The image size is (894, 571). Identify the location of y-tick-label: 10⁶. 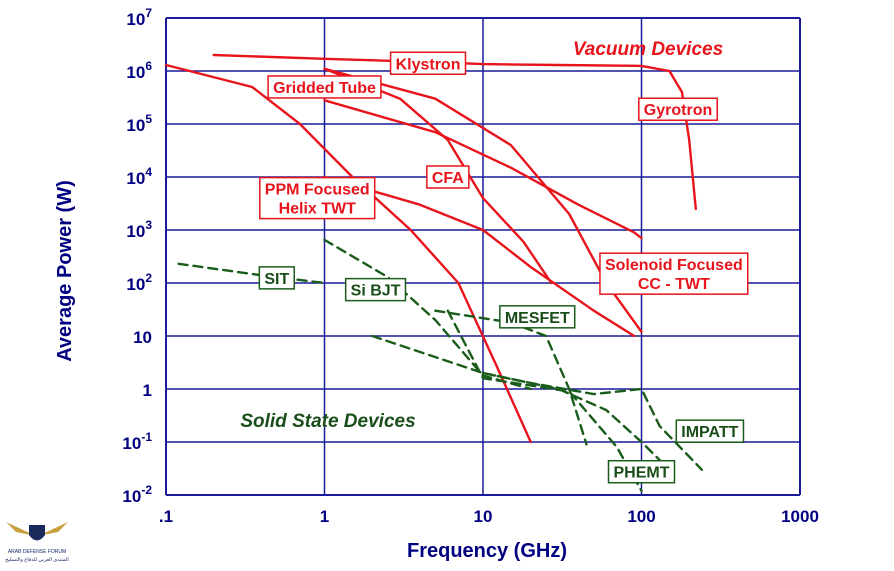
(139, 70).